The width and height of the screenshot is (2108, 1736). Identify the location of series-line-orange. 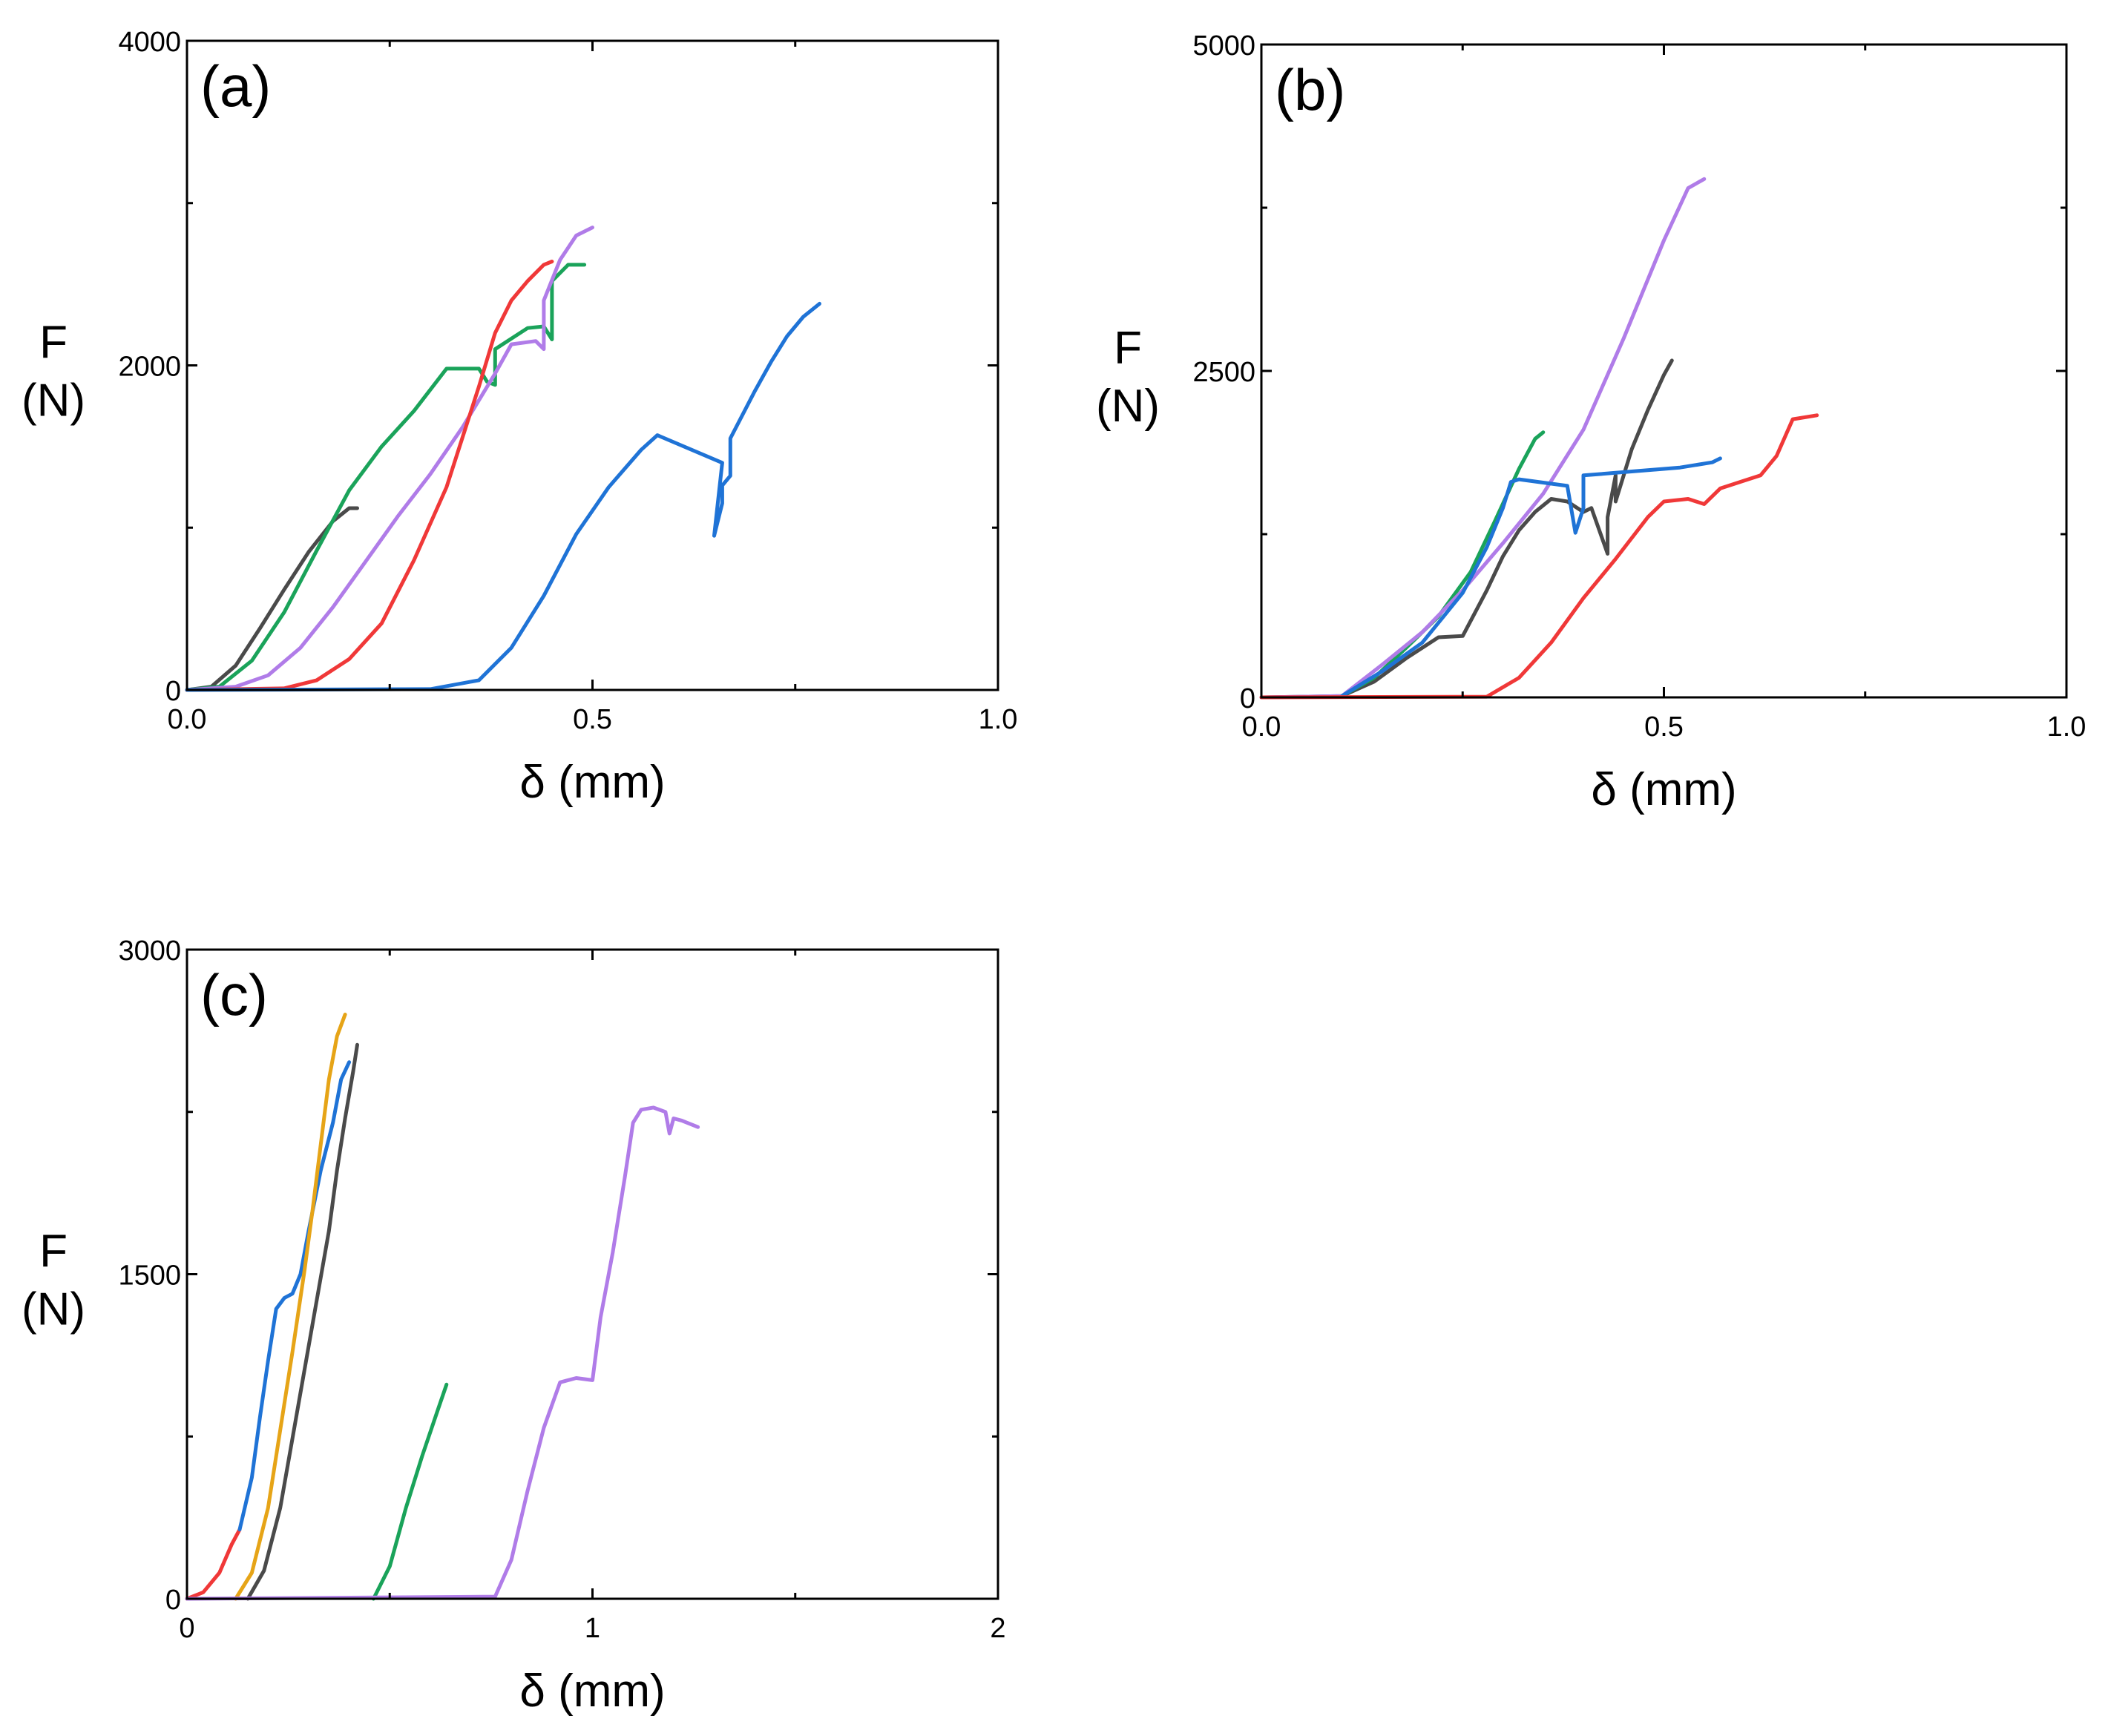
(290, 1307).